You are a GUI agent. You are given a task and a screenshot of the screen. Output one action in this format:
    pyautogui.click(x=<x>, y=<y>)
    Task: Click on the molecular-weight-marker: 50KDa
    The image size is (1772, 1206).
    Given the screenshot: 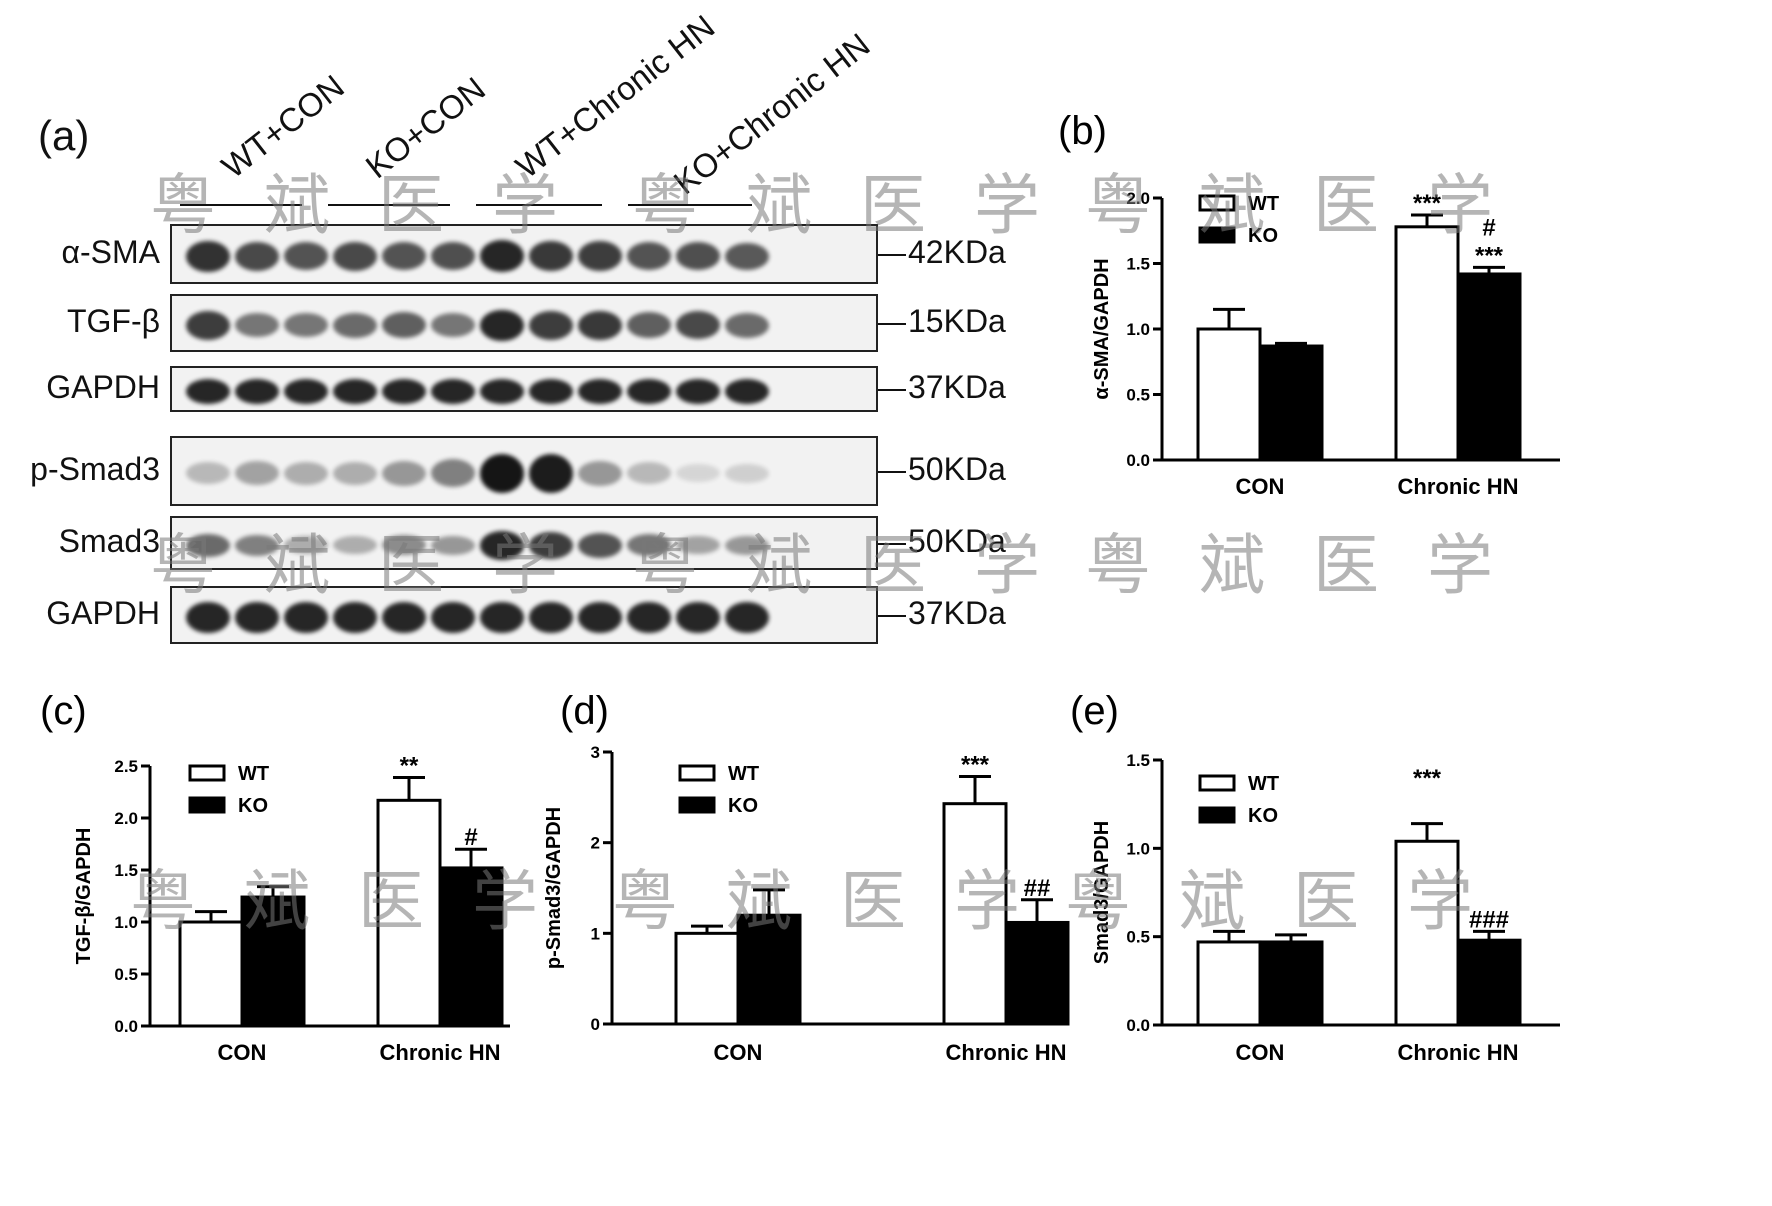 What is the action you would take?
    pyautogui.click(x=942, y=541)
    